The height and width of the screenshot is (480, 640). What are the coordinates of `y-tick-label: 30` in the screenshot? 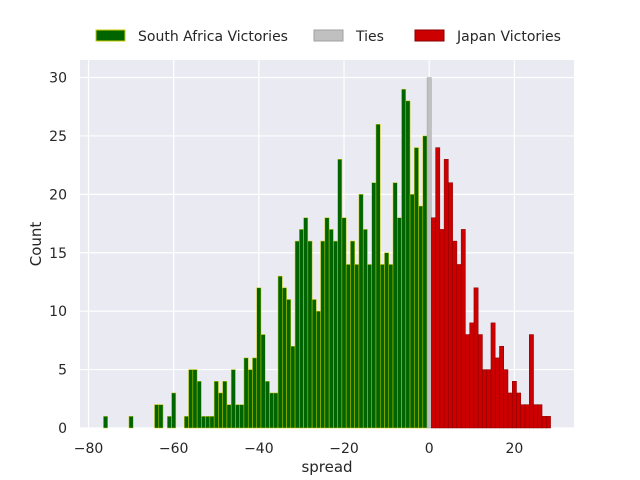 It's located at (58, 79).